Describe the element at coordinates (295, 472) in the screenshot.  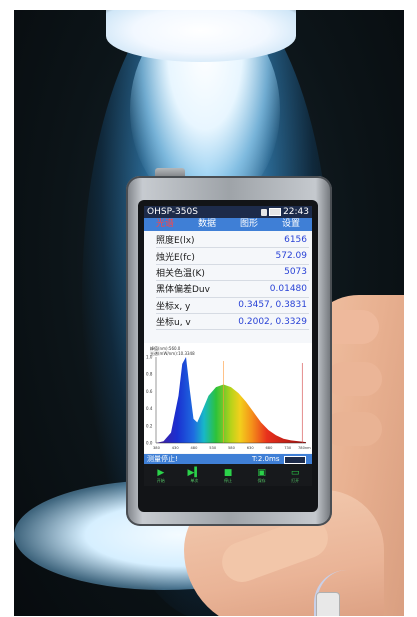
I see `folder-icon: ▭` at that location.